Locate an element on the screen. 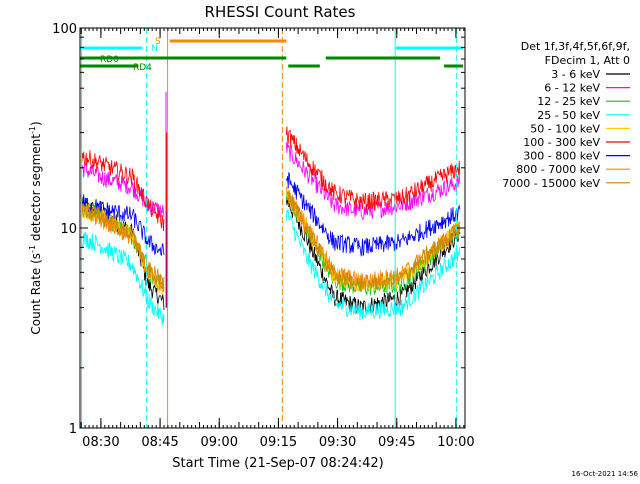 This screenshot has height=484, width=640. legend-label-7000-15000-kev: 7000 - 15000 keV is located at coordinates (551, 183).